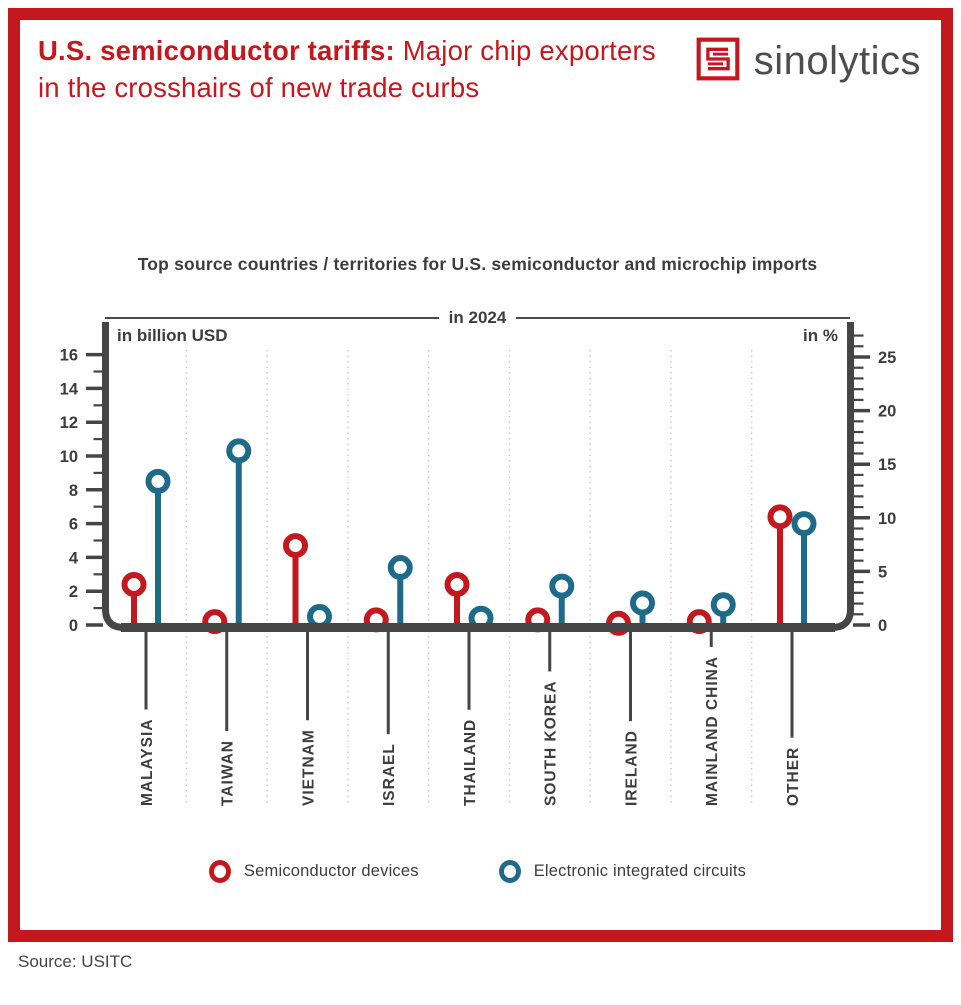  Describe the element at coordinates (73, 592) in the screenshot. I see `left-axis-tick-label: 2` at that location.